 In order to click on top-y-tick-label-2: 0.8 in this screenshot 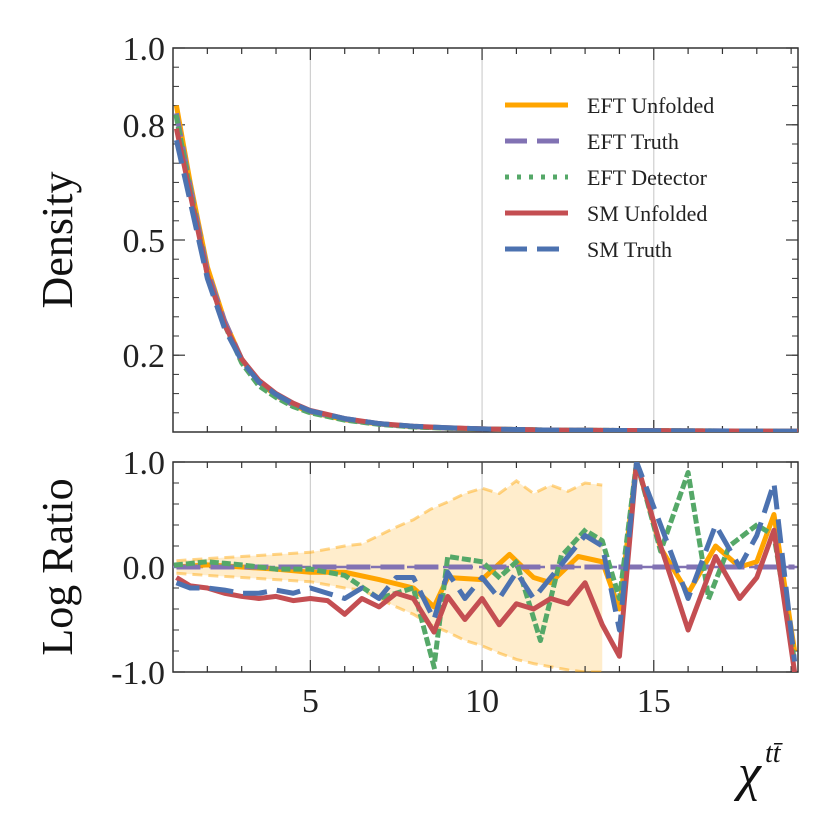, I will do `click(144, 126)`.